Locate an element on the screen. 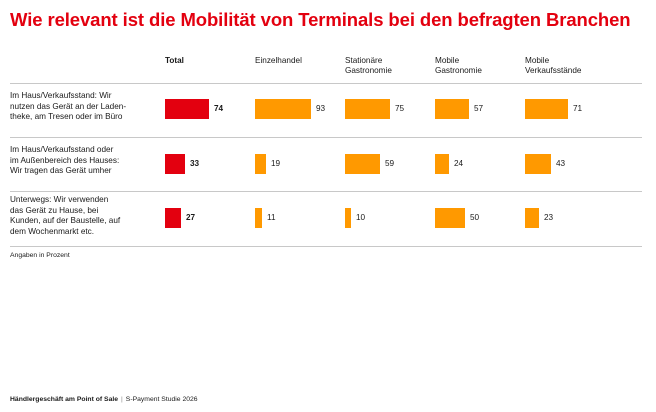 This screenshot has width=656, height=412. row-label-line: Im Haus/Verkaufsstand oder is located at coordinates (62, 149).